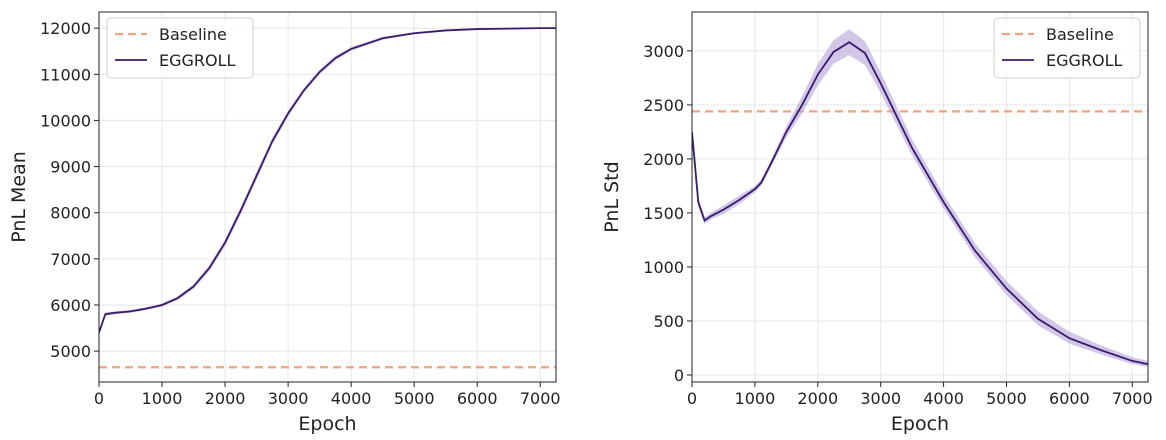 The image size is (1166, 440). Describe the element at coordinates (19, 197) in the screenshot. I see `y-axis-label: PnL Mean` at that location.